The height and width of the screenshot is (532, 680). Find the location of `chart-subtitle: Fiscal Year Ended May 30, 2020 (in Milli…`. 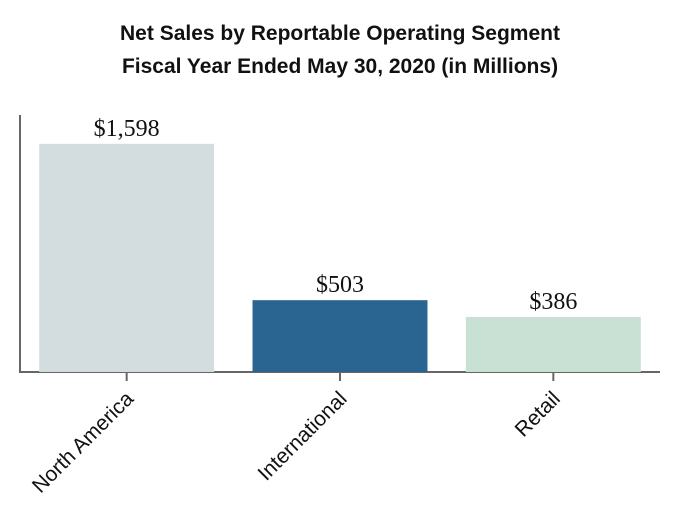

chart-subtitle: Fiscal Year Ended May 30, 2020 (in Milli… is located at coordinates (340, 66).